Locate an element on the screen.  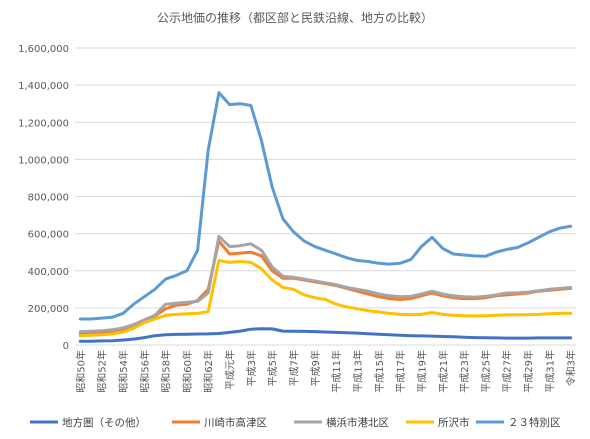
x-tick-label: 平成19年 is located at coordinates (421, 371).